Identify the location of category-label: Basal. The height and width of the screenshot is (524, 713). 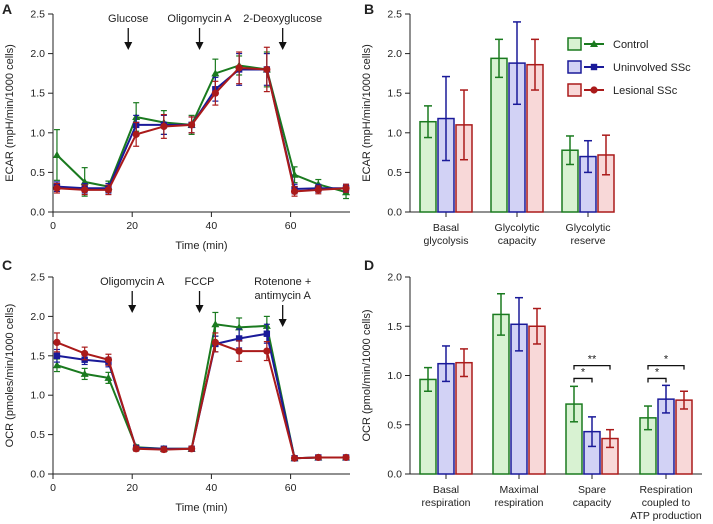
(446, 228).